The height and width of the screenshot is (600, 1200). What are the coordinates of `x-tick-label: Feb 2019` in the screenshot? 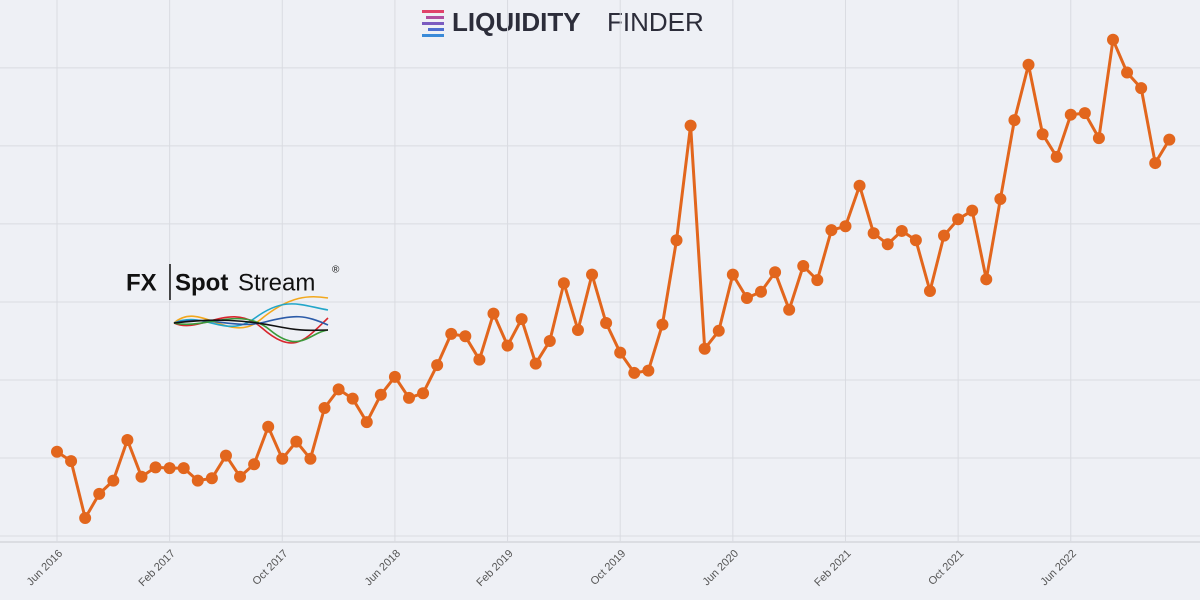 It's located at (494, 568).